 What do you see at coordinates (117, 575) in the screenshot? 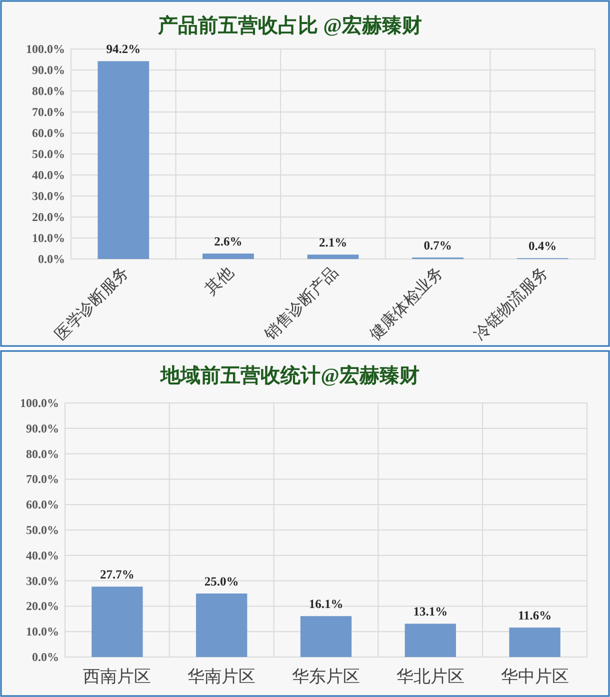
I see `data-label: 27.7%` at bounding box center [117, 575].